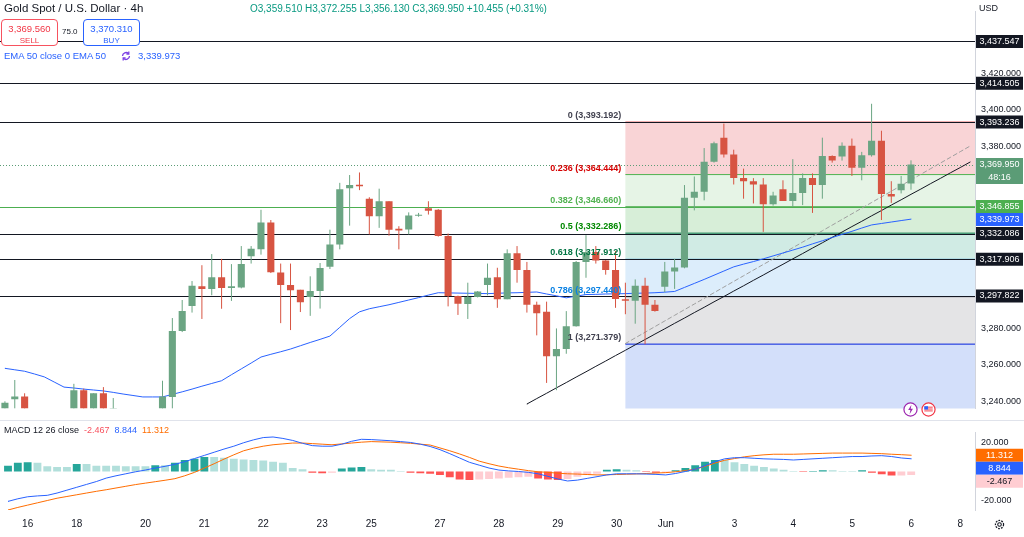 The image size is (1024, 537). Describe the element at coordinates (263, 523) in the screenshot. I see `x-tick-label: 22` at that location.